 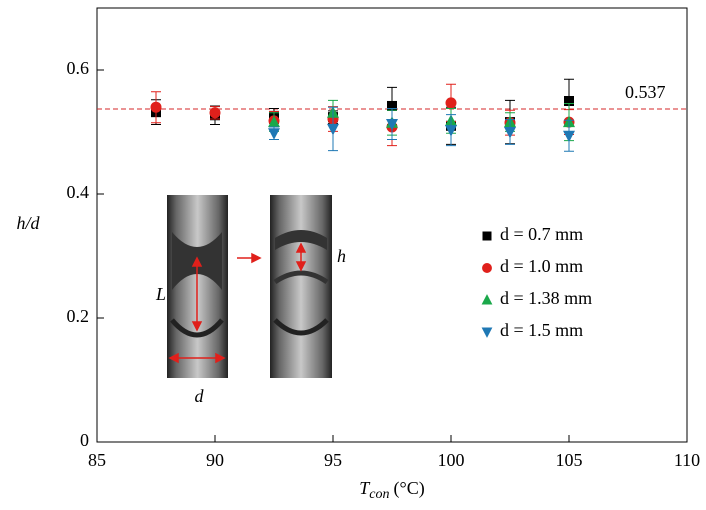 I want to click on annotation: h, so click(x=341, y=256).